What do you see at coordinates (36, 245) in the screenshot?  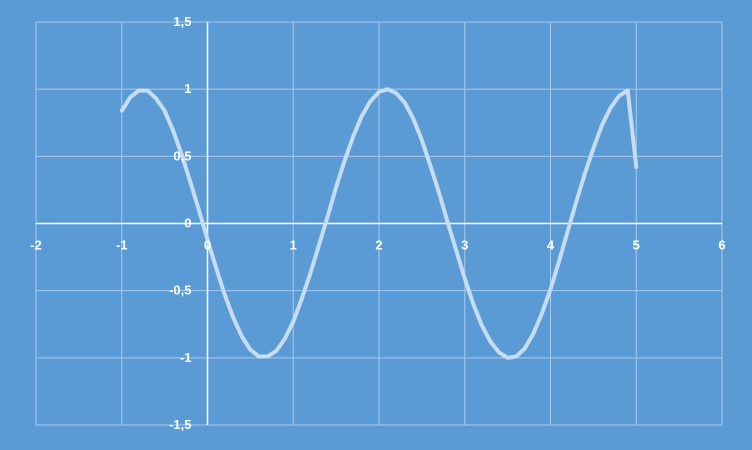 I see `x-tick-label: -2` at bounding box center [36, 245].